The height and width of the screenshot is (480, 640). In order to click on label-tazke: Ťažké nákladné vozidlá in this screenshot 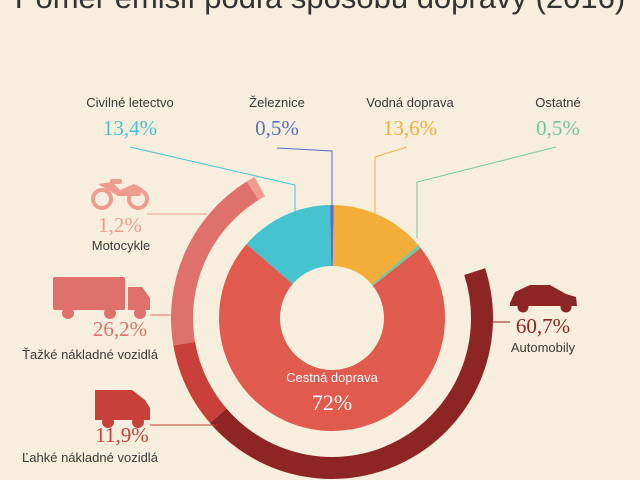, I will do `click(90, 354)`.